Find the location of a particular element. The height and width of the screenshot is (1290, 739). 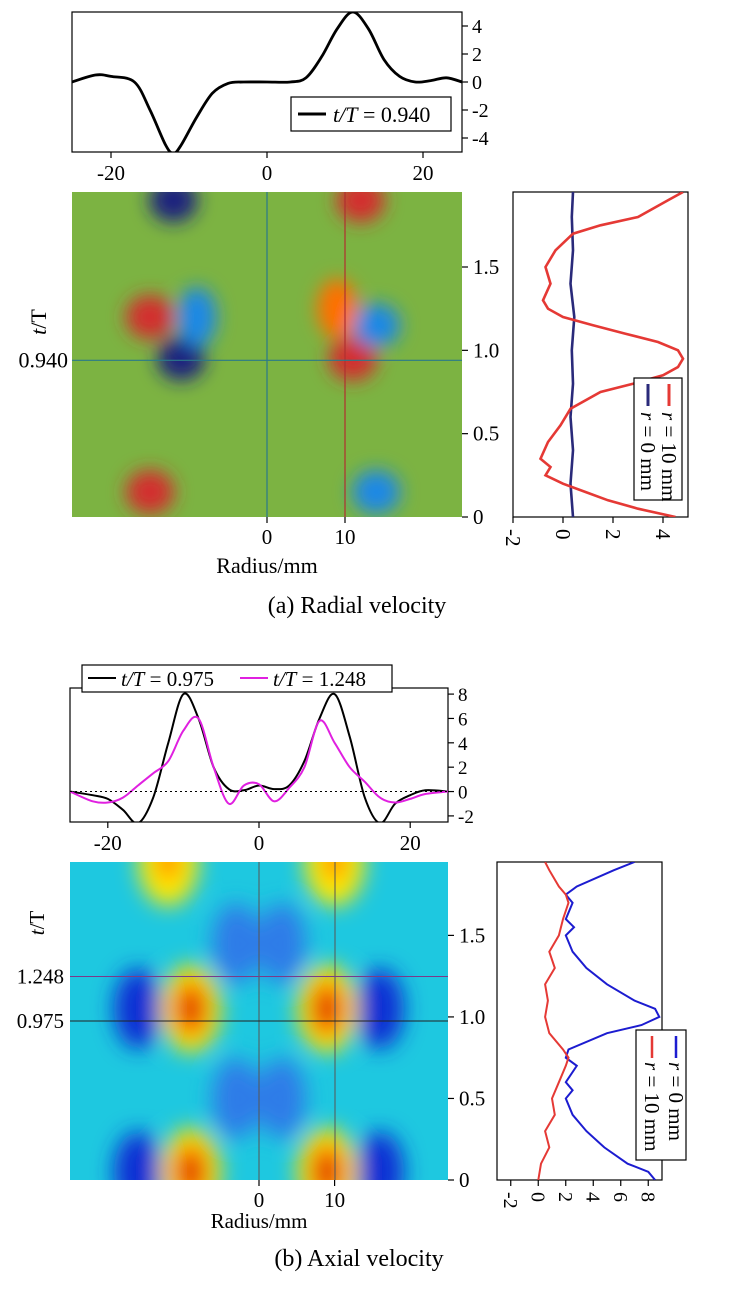

b-trace-xtick-label-0: -2 is located at coordinates (510, 1200).